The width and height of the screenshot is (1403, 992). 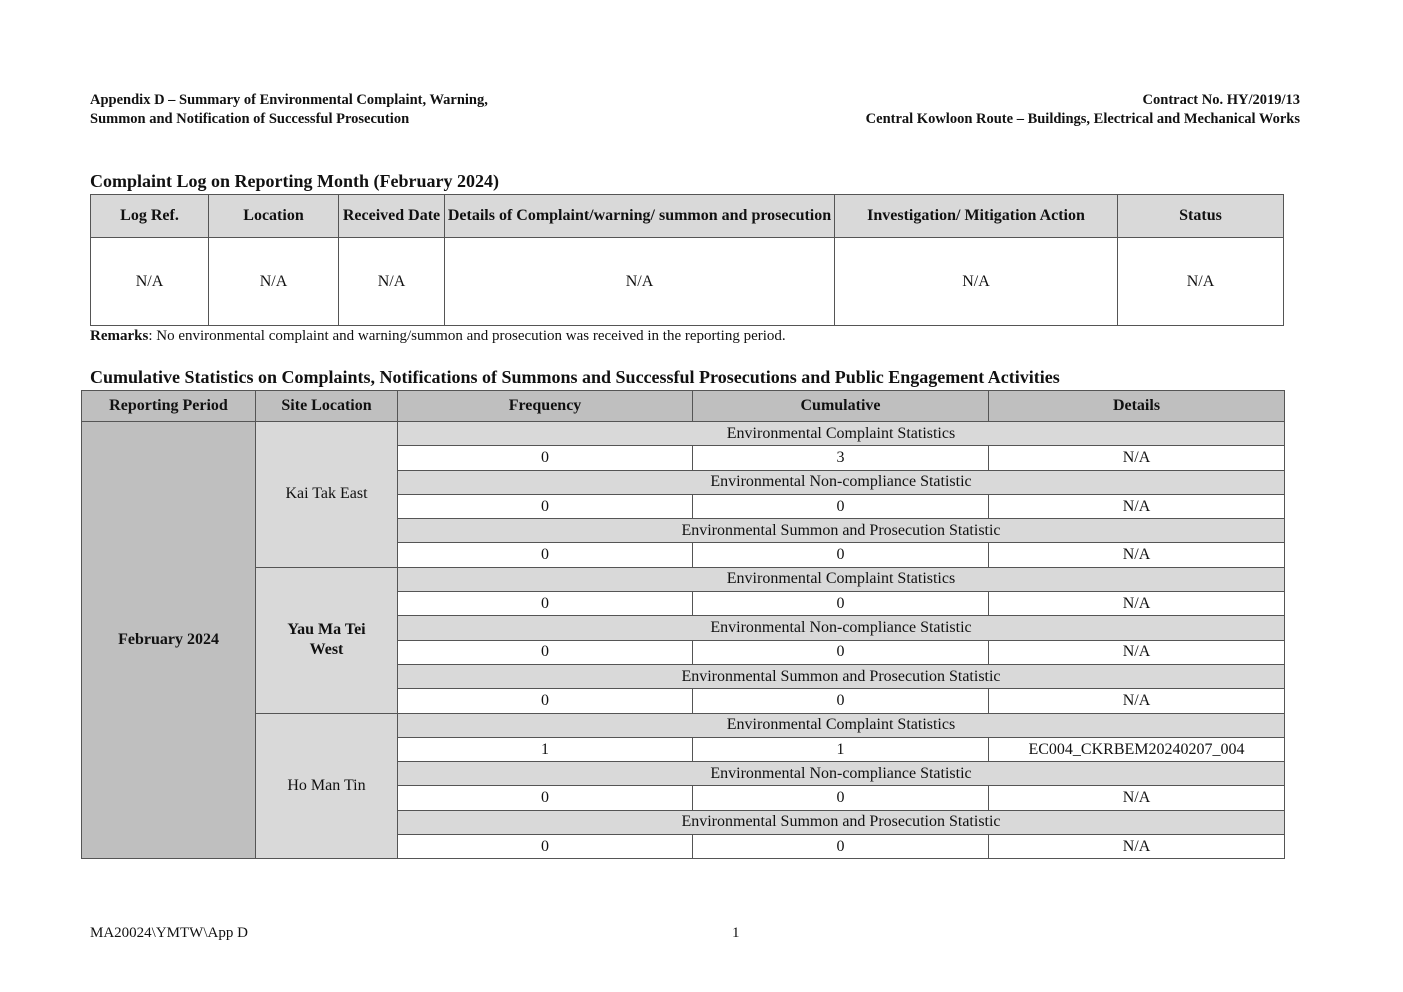 I want to click on cumulative-cell: 1, so click(x=840, y=749).